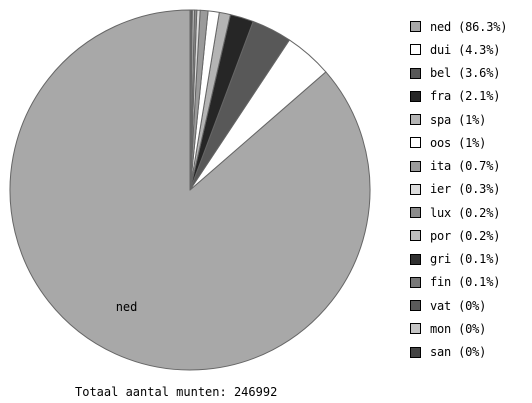 The image size is (532, 403). Describe the element at coordinates (465, 166) in the screenshot. I see `legend-label-ita: ita (0.7%)` at that location.